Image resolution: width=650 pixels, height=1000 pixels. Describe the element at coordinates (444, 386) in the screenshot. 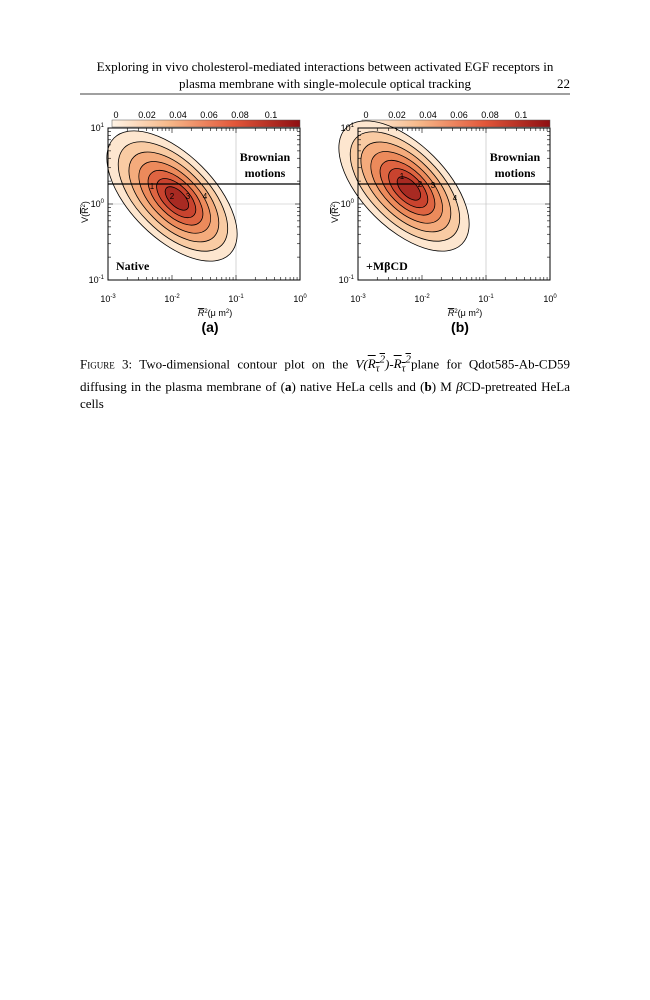

I see `caption-text: ) M` at that location.